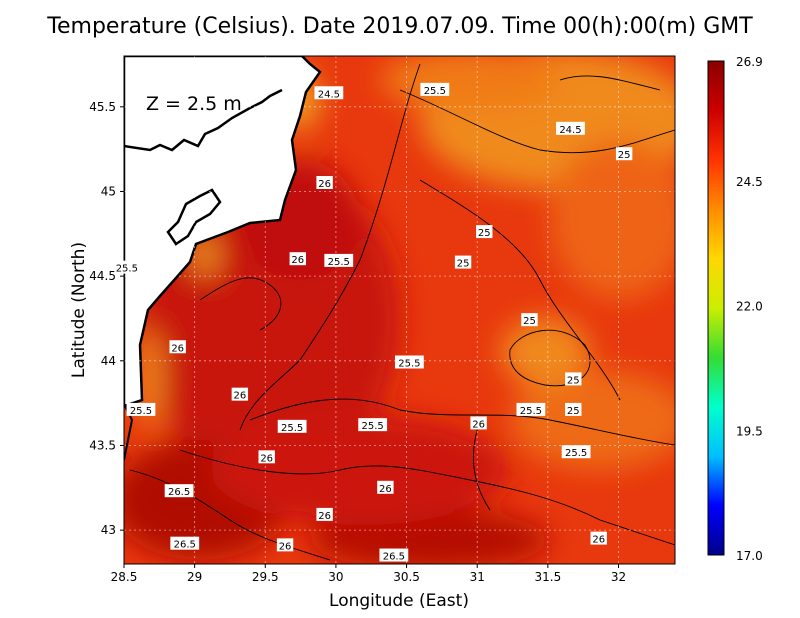 The width and height of the screenshot is (800, 618). Describe the element at coordinates (102, 107) in the screenshot. I see `y-tick-label: 45.5` at that location.